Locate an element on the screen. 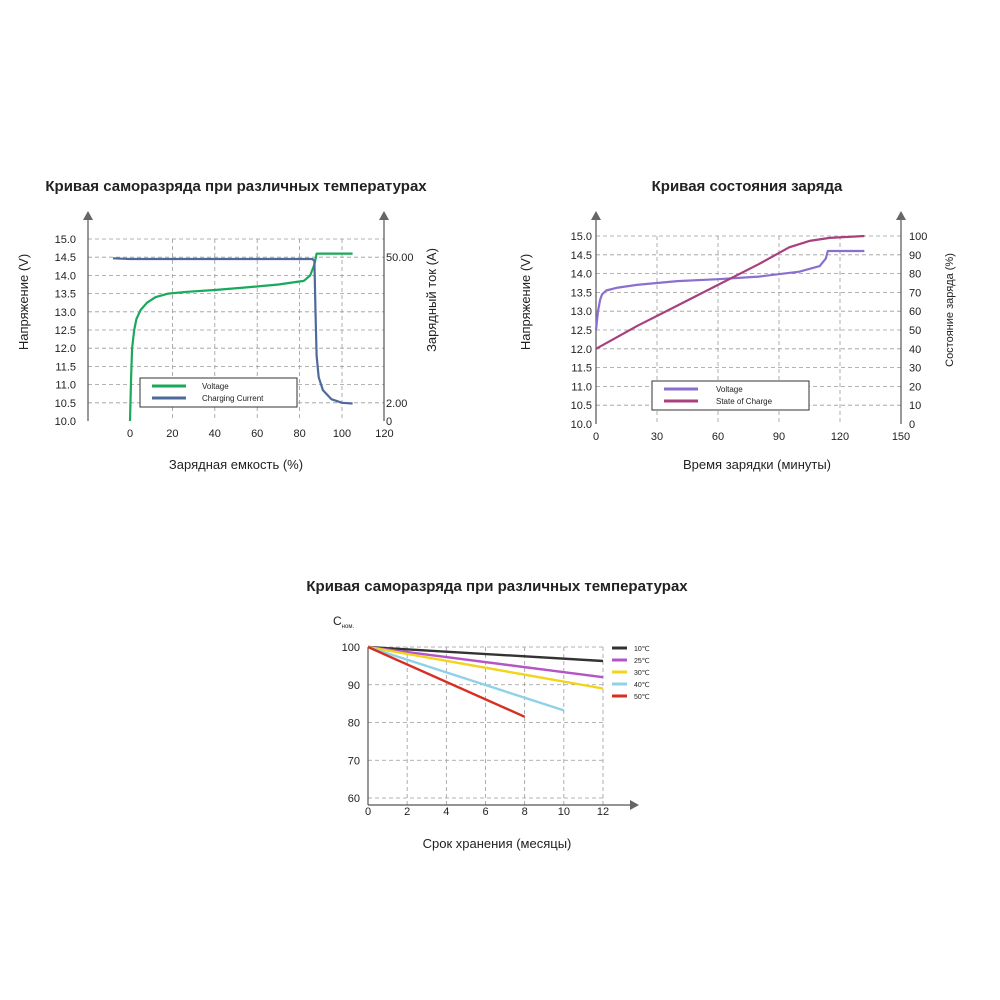 The width and height of the screenshot is (1000, 1000). chart3-xtick: 6 is located at coordinates (485, 812).